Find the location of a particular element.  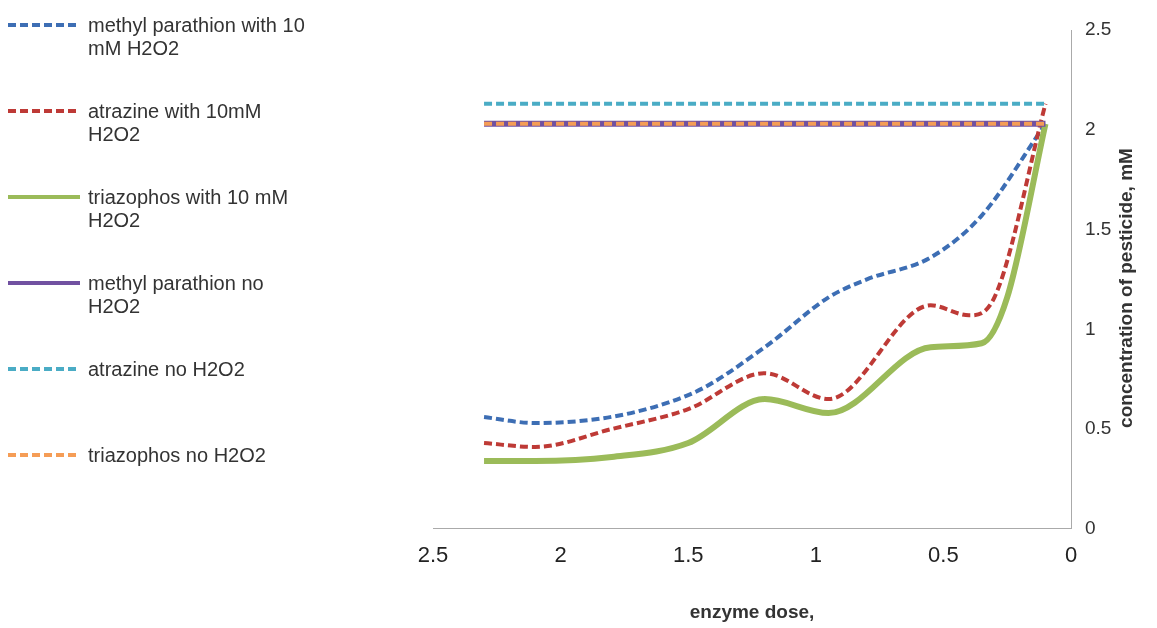

y-tick-label: 0 is located at coordinates (1090, 528).